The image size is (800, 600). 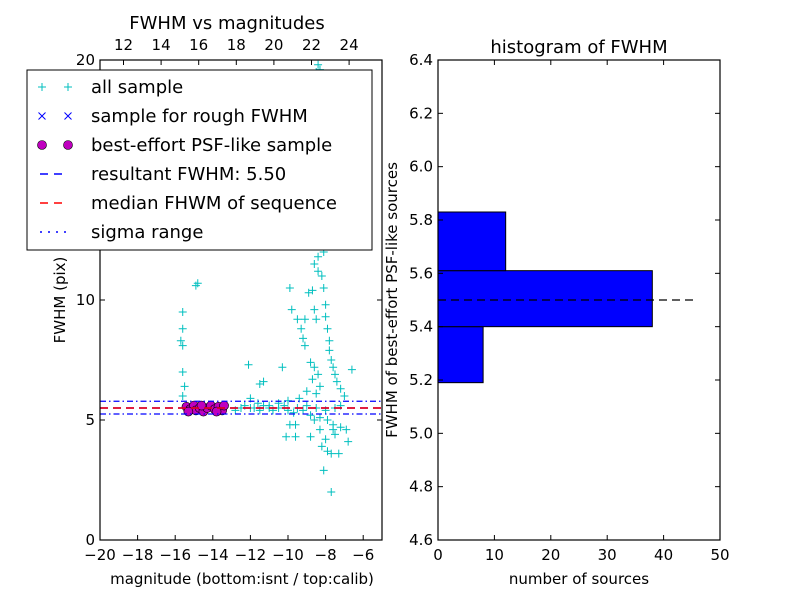 What do you see at coordinates (161, 45) in the screenshot?
I see `top-tick-label: 14` at bounding box center [161, 45].